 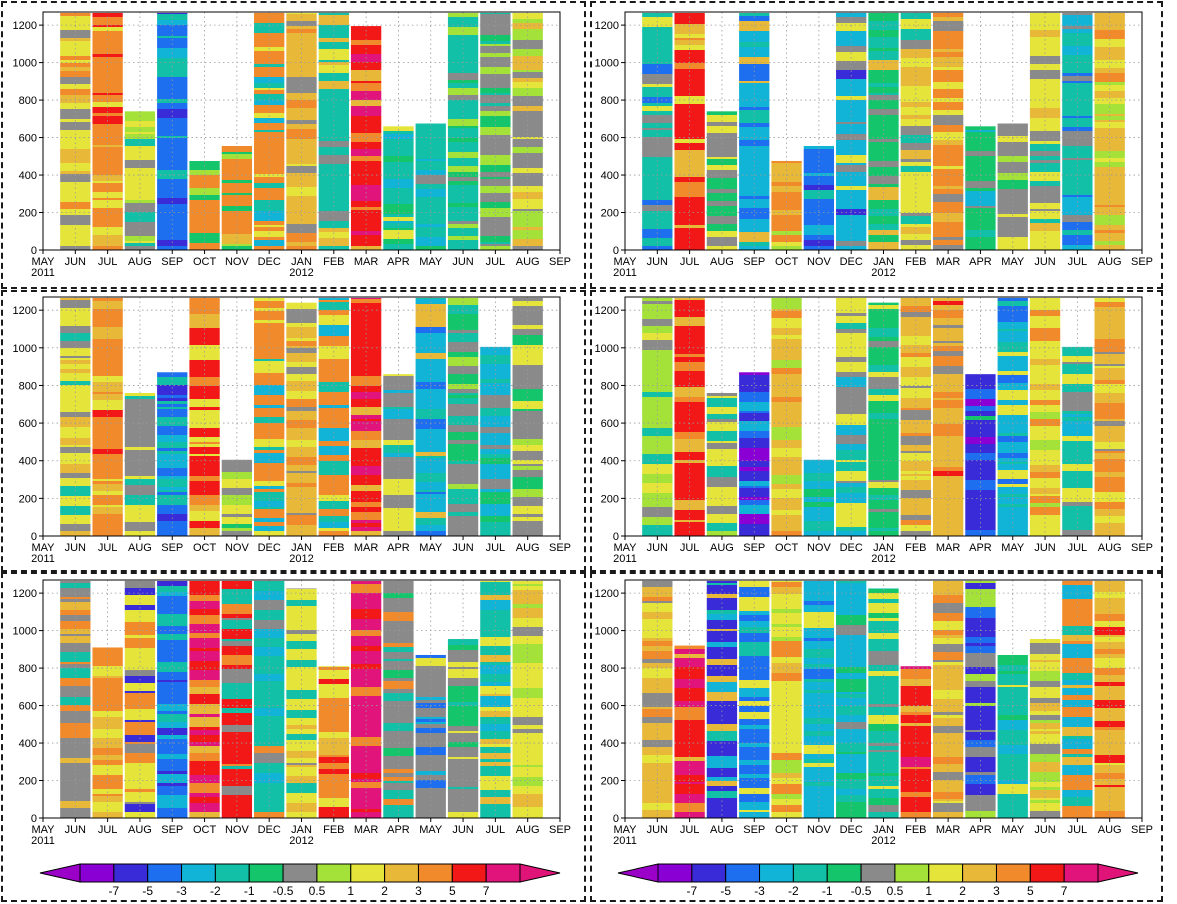 I want to click on x-year-label: 2012, so click(x=883, y=559).